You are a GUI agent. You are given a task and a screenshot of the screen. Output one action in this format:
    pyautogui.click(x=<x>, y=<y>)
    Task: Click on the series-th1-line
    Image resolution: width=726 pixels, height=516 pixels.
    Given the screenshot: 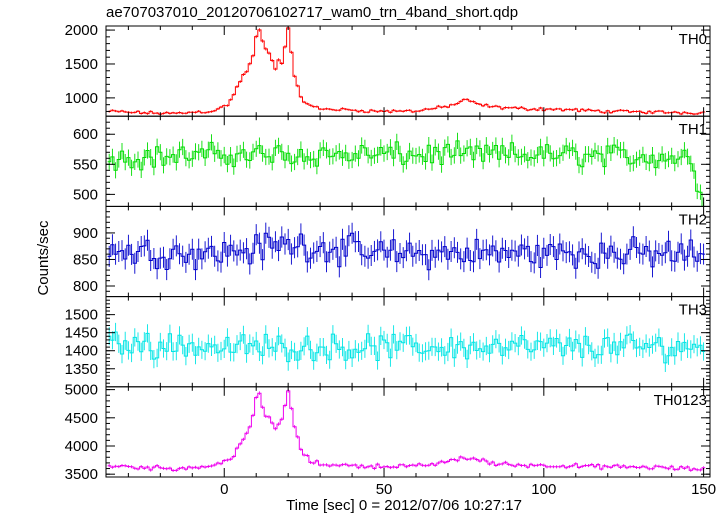 What is the action you would take?
    pyautogui.click(x=405, y=173)
    